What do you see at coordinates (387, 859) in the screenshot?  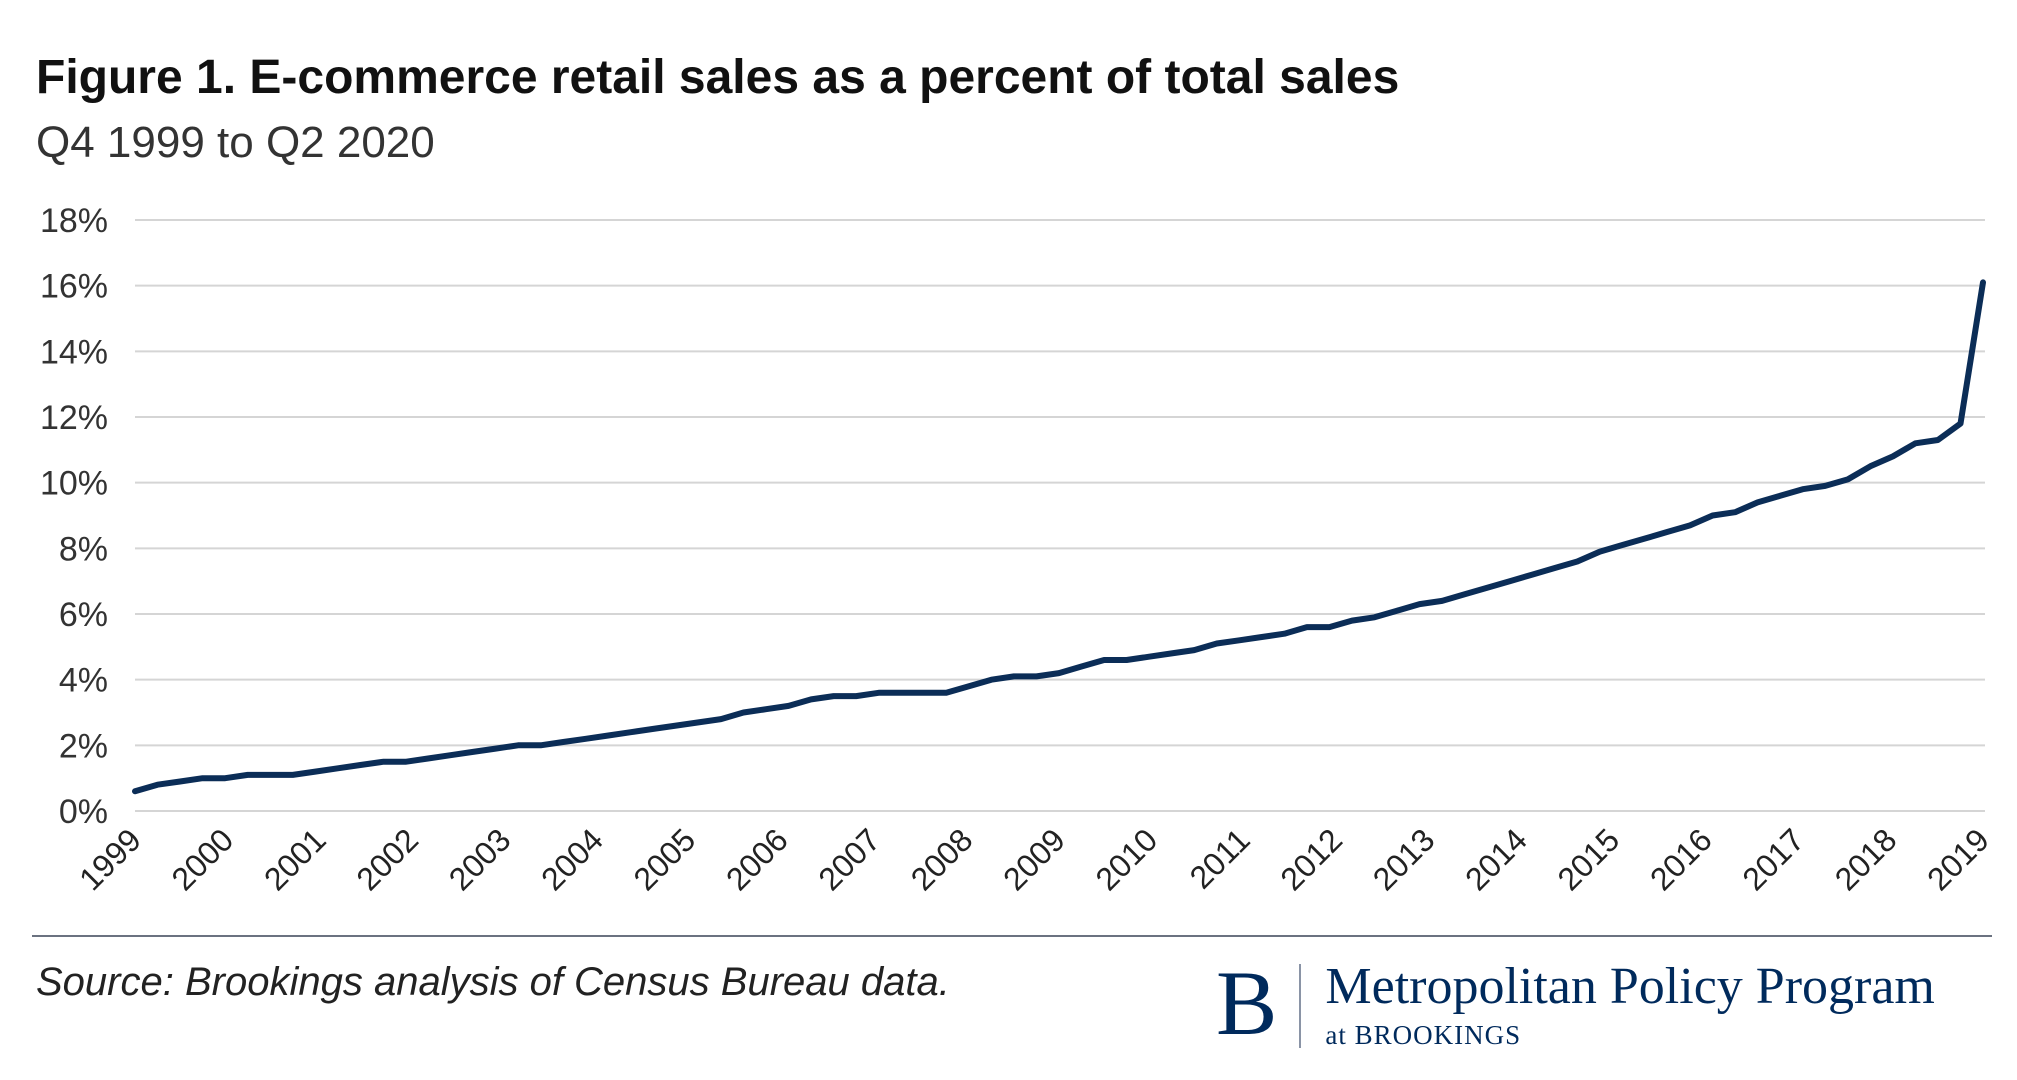 I see `x-tick-label: 2002` at bounding box center [387, 859].